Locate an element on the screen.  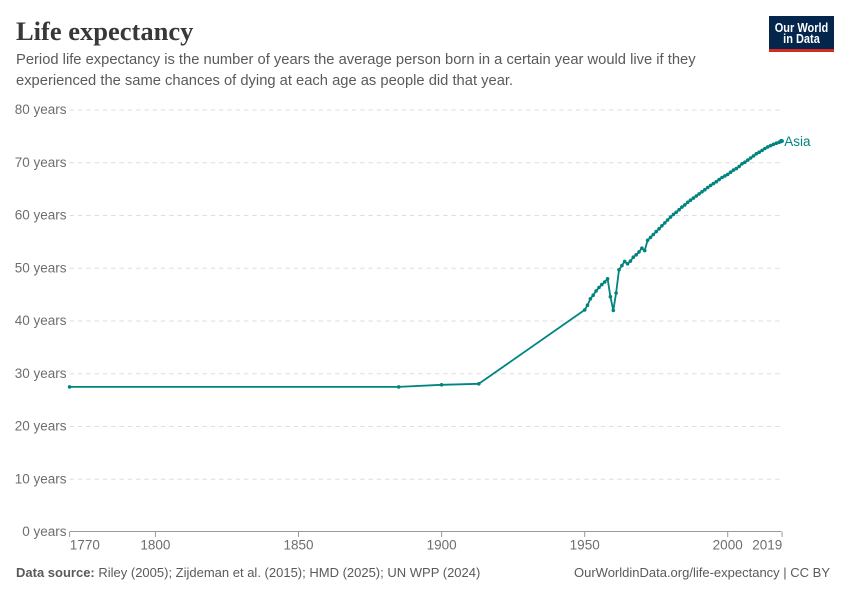
svg-text: 50 years is located at coordinates (41, 267).